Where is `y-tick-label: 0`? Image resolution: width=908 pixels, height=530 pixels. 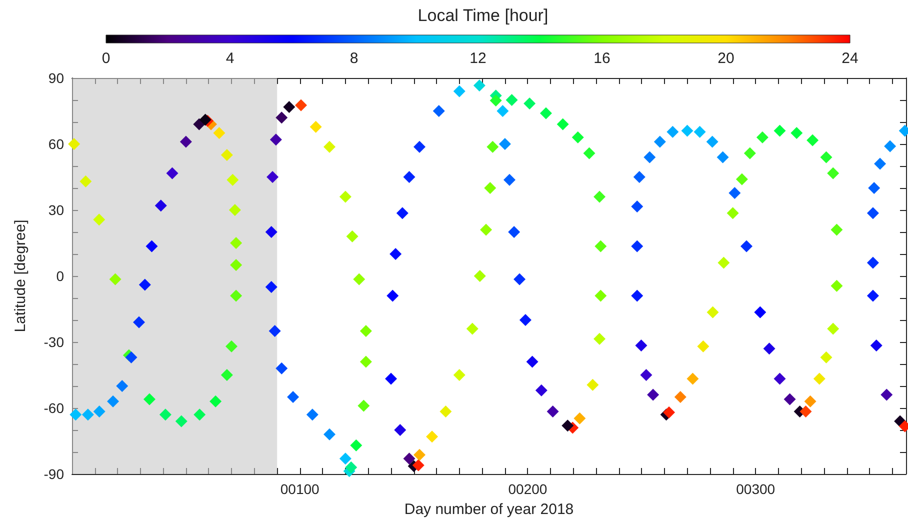
y-tick-label: 0 is located at coordinates (60, 276).